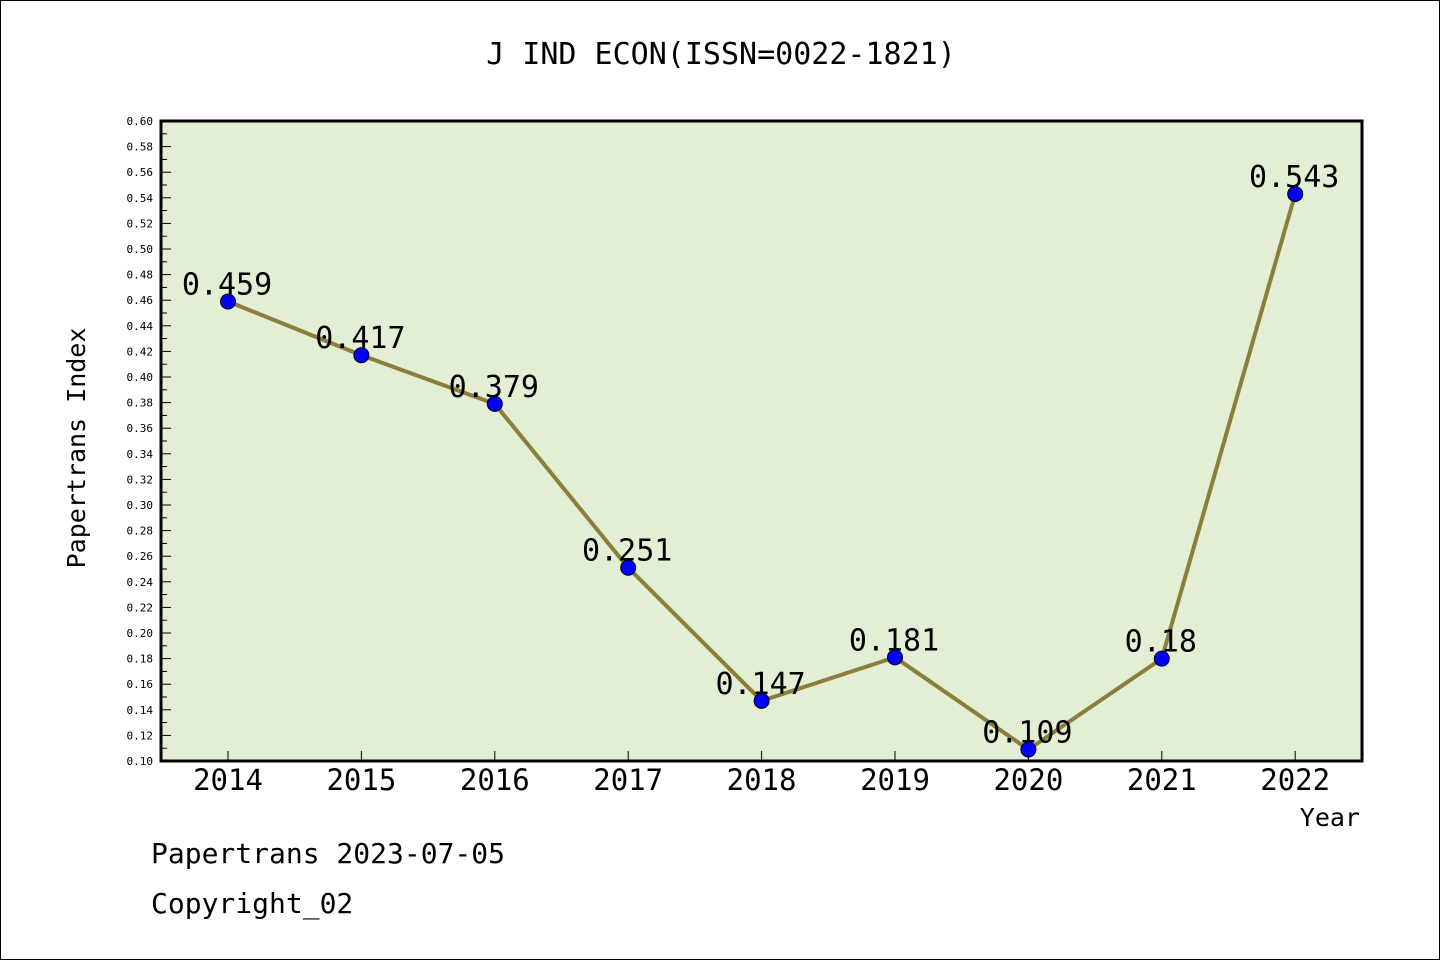  I want to click on y-tick-label: 0.14, so click(140, 710).